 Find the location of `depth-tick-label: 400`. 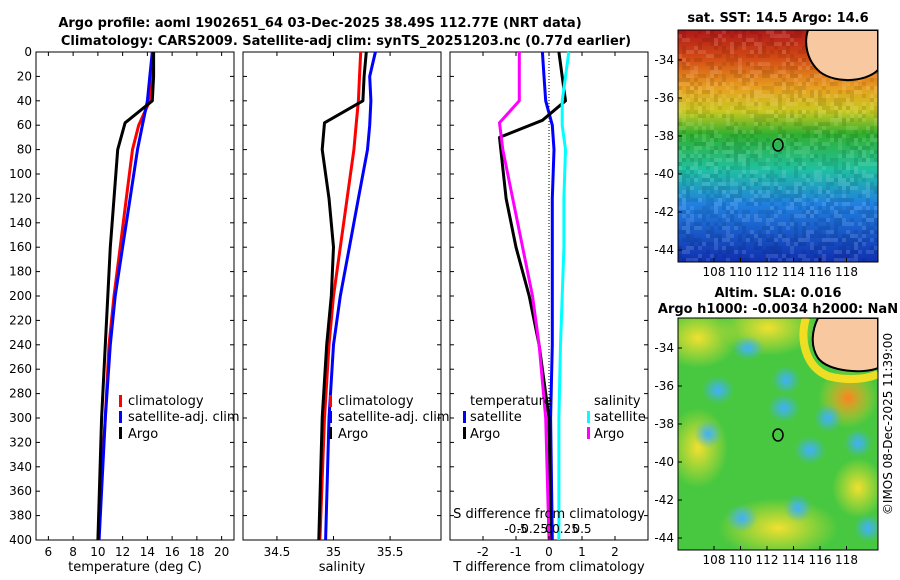

depth-tick-label: 400 is located at coordinates (20, 540).